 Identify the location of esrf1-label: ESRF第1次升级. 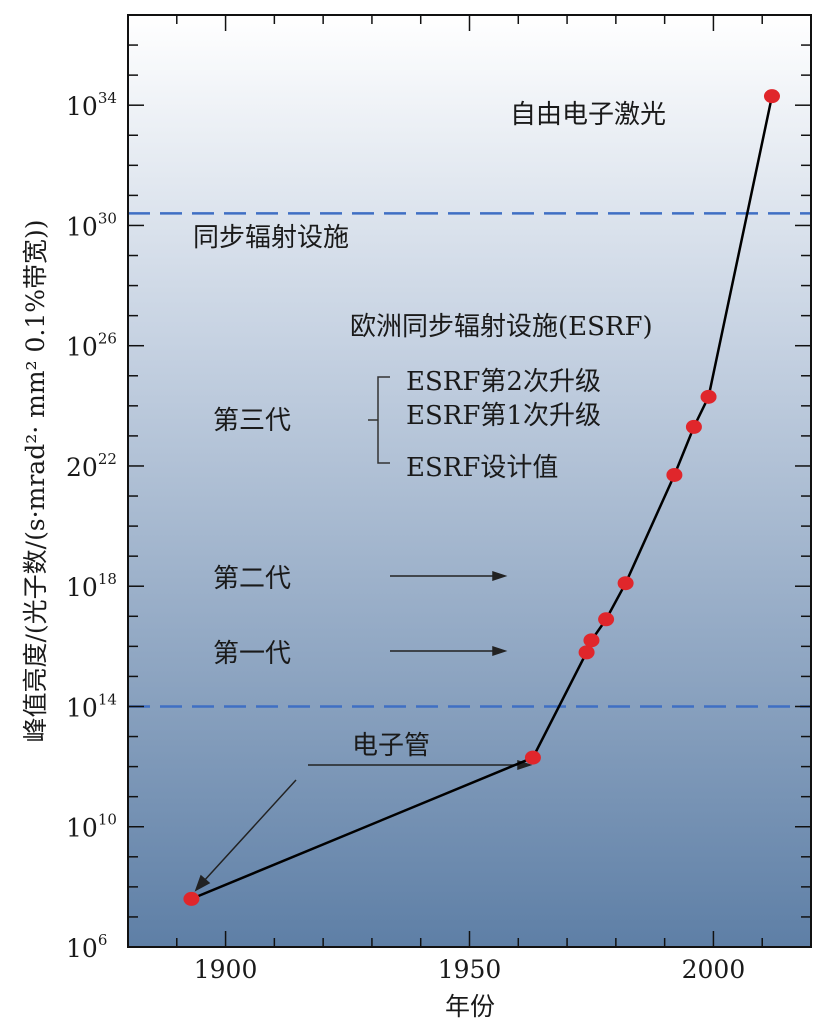
(503, 416).